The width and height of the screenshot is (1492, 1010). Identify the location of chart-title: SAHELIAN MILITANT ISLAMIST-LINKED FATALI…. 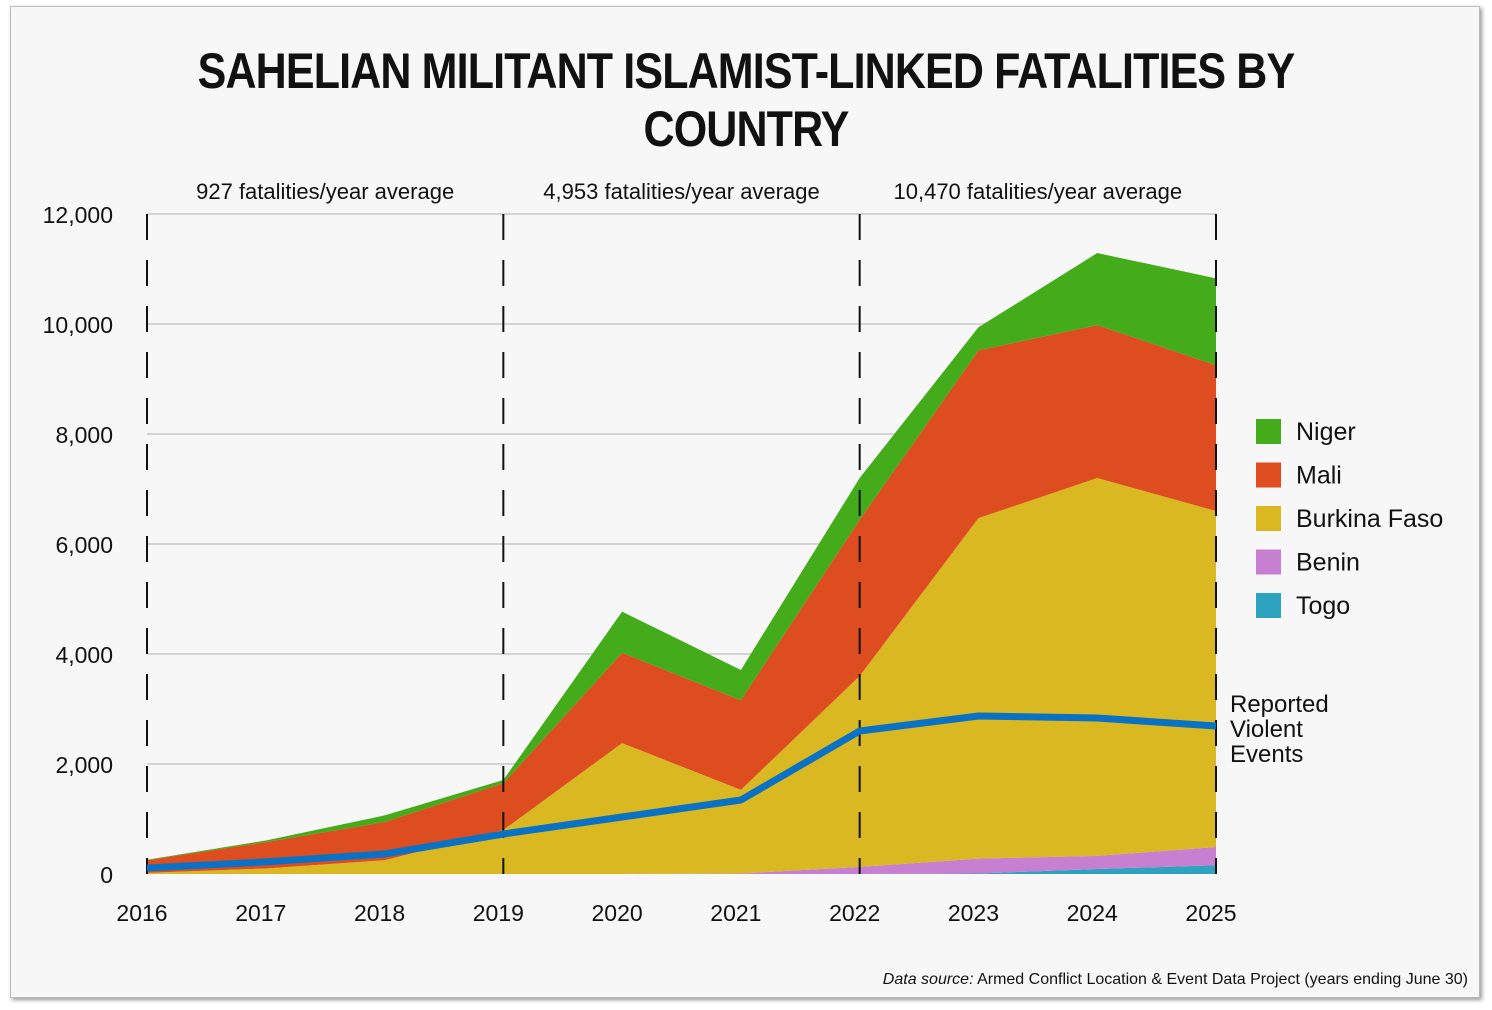
(746, 100).